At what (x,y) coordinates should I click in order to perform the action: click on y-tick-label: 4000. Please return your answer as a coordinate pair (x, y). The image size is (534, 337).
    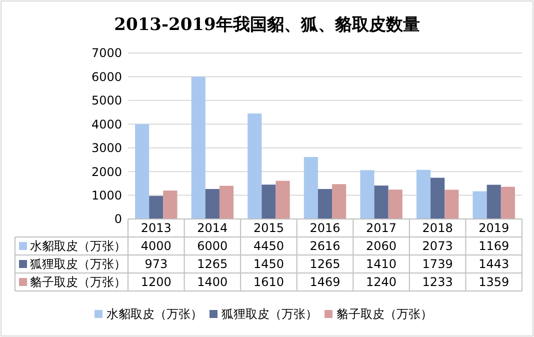
    Looking at the image, I should click on (106, 124).